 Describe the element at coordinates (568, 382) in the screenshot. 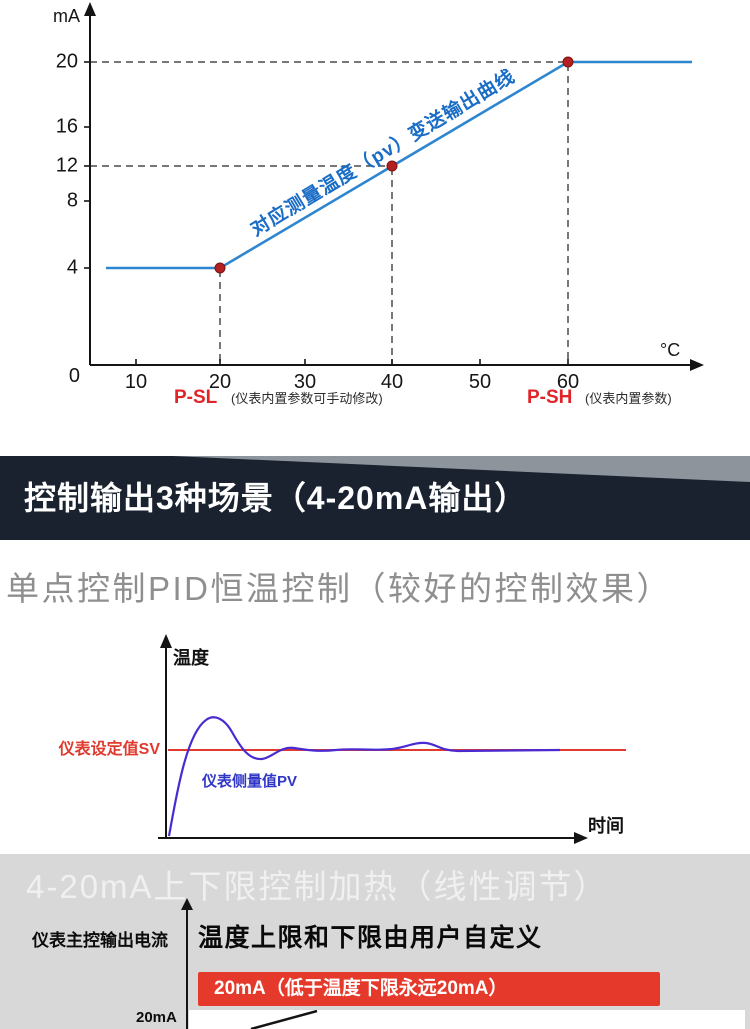

I see `svg-text: 60` at that location.